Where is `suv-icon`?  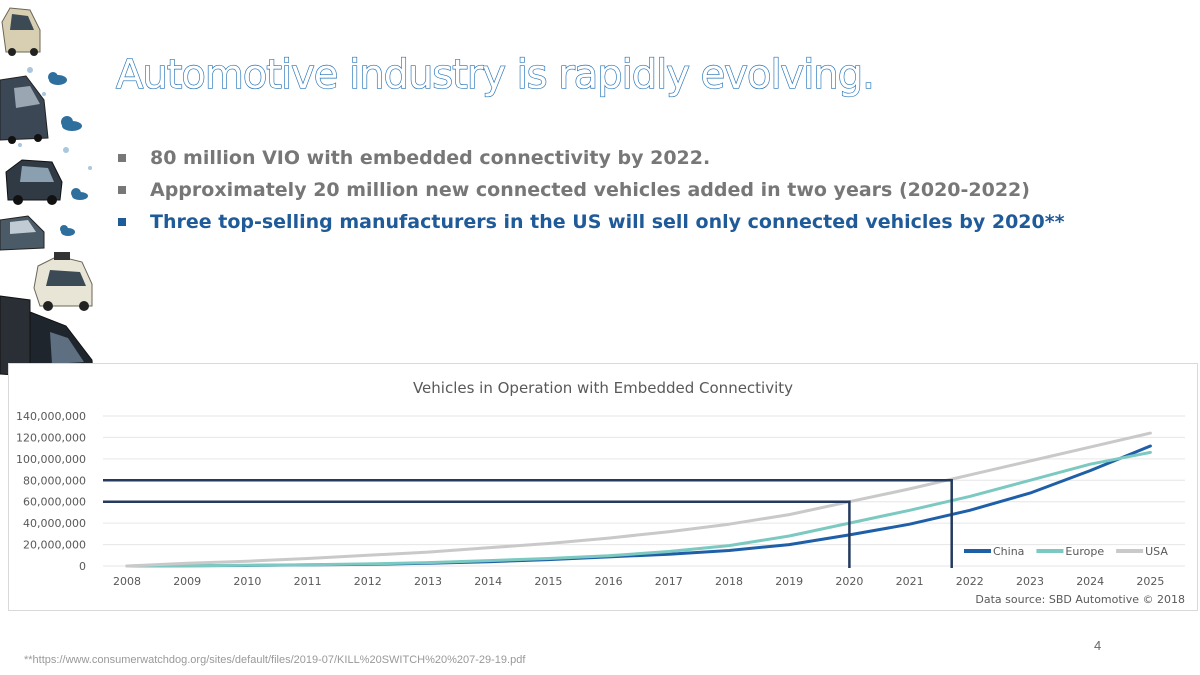
suv-icon is located at coordinates (34, 182).